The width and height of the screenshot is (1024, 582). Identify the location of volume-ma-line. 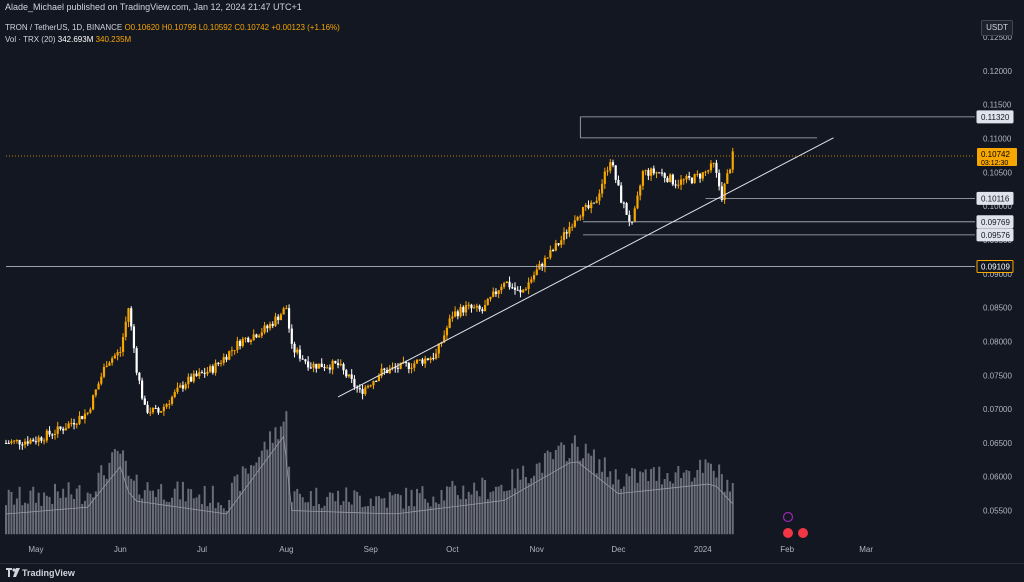
(369, 475).